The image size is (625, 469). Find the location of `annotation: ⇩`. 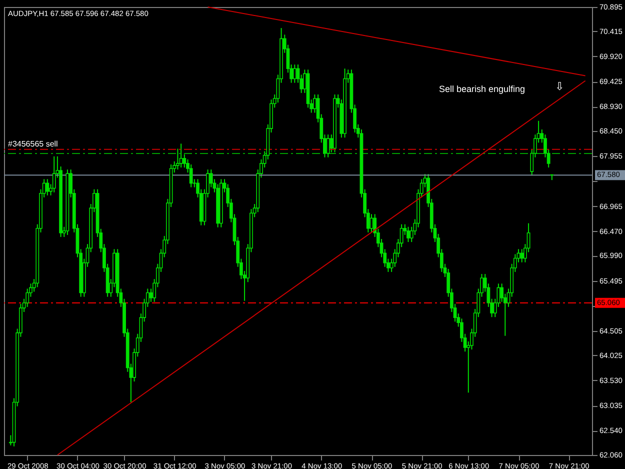

annotation: ⇩ is located at coordinates (559, 87).